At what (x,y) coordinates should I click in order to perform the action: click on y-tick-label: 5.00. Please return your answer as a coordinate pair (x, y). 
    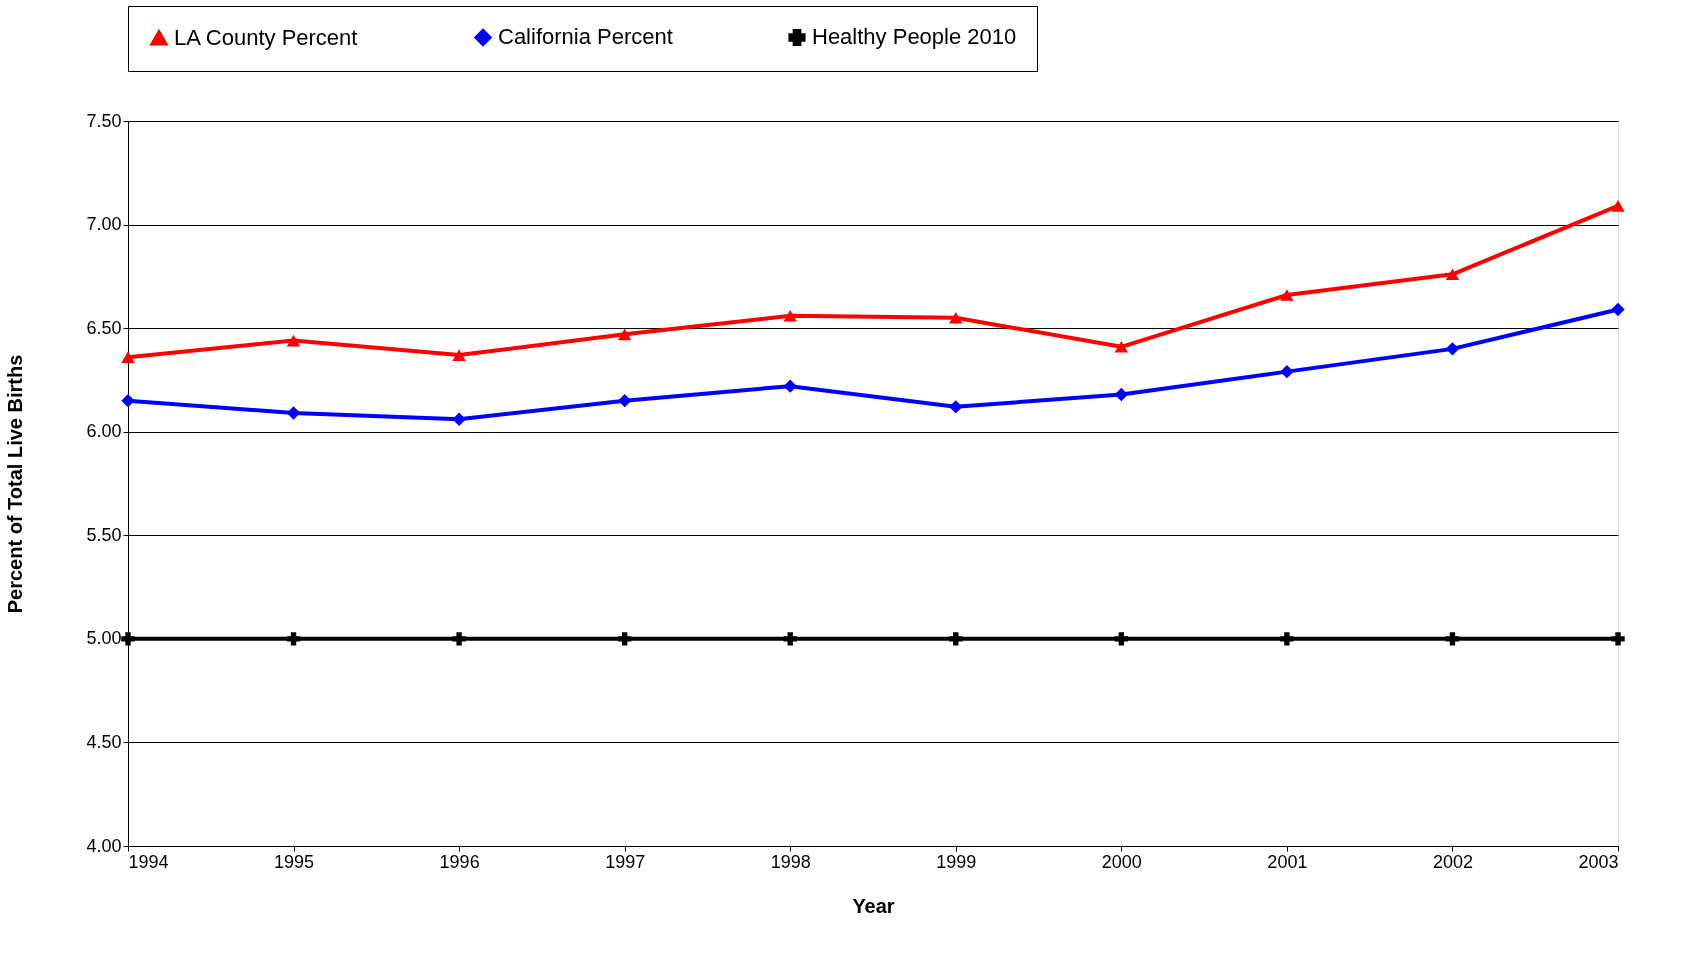
    Looking at the image, I should click on (104, 638).